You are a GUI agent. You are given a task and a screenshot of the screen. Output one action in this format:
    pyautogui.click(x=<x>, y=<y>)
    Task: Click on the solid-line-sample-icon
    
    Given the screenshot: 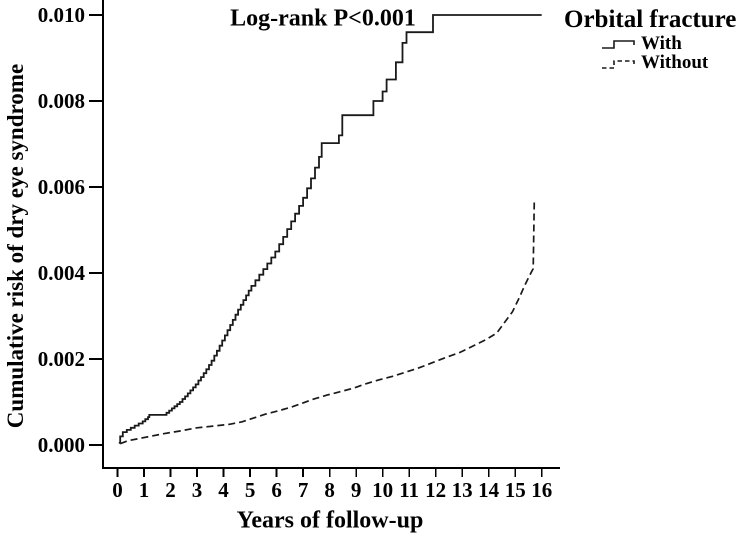 What is the action you would take?
    pyautogui.click(x=618, y=44)
    